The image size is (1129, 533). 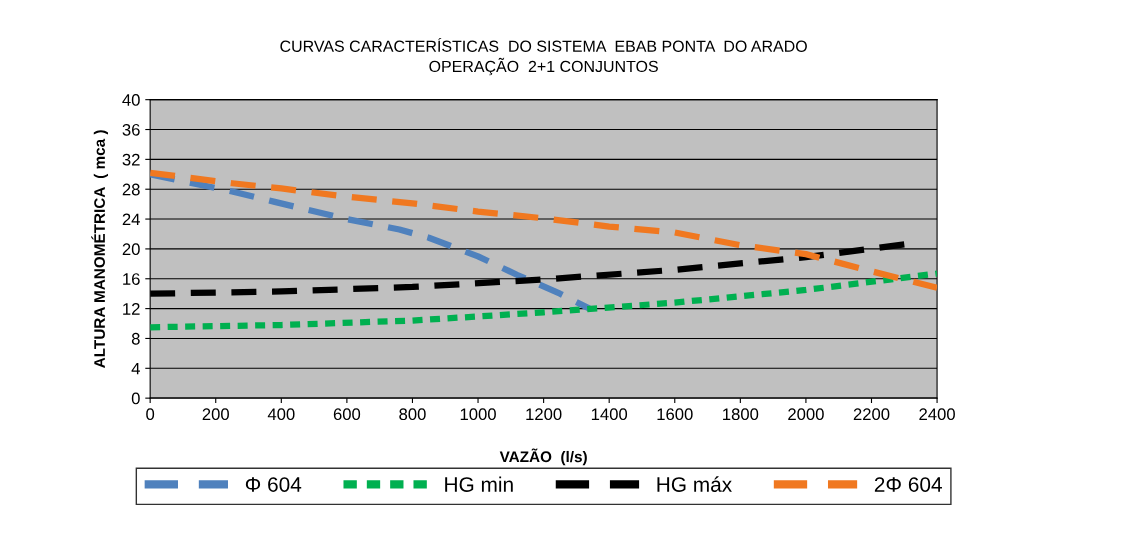 What do you see at coordinates (273, 484) in the screenshot?
I see `legend-label: Φ 604` at bounding box center [273, 484].